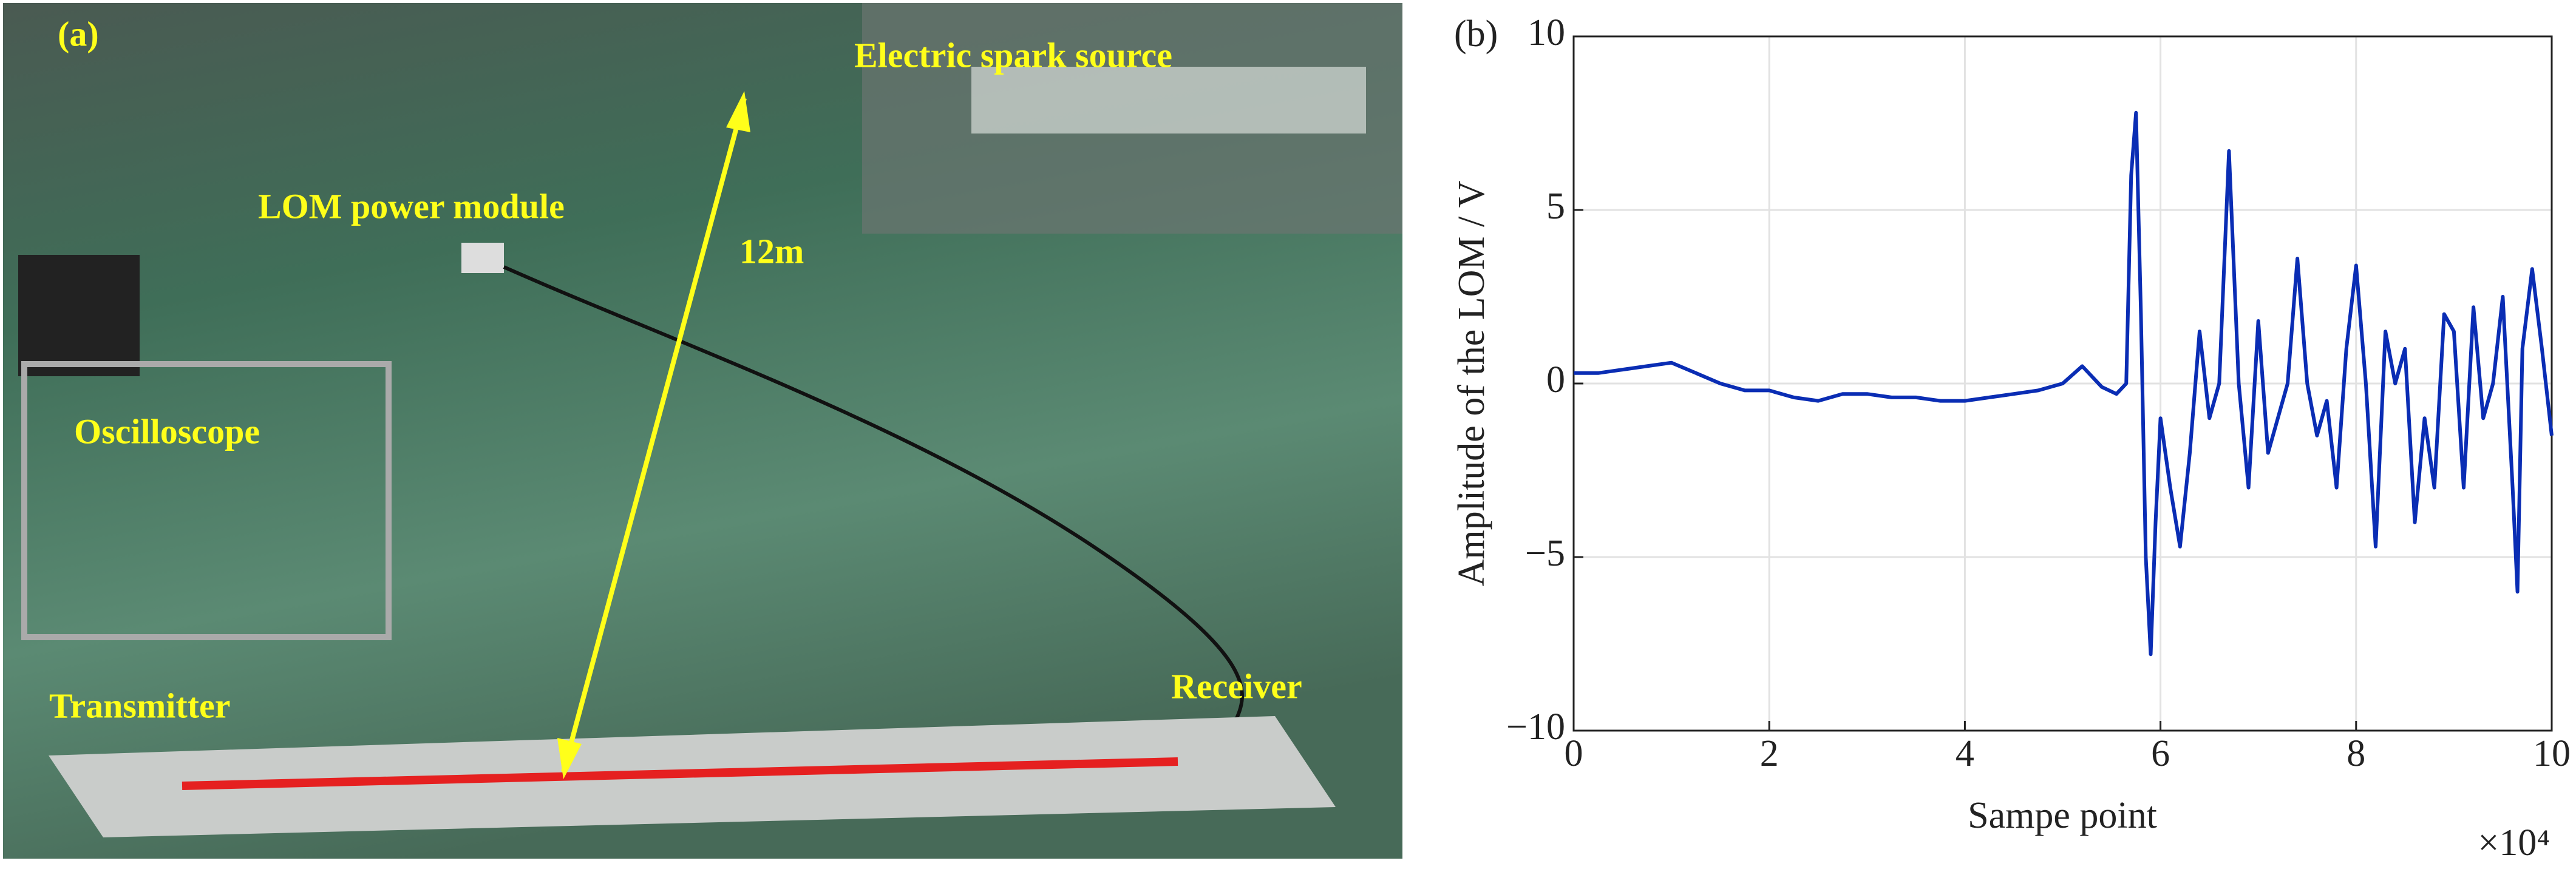 The image size is (2576, 872). Describe the element at coordinates (1965, 753) in the screenshot. I see `x-tick-label: 4` at that location.